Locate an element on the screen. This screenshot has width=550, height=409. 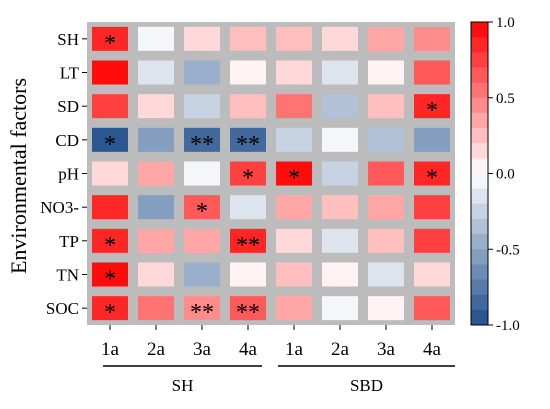
y-tick-label: NO3- is located at coordinates (59, 207).